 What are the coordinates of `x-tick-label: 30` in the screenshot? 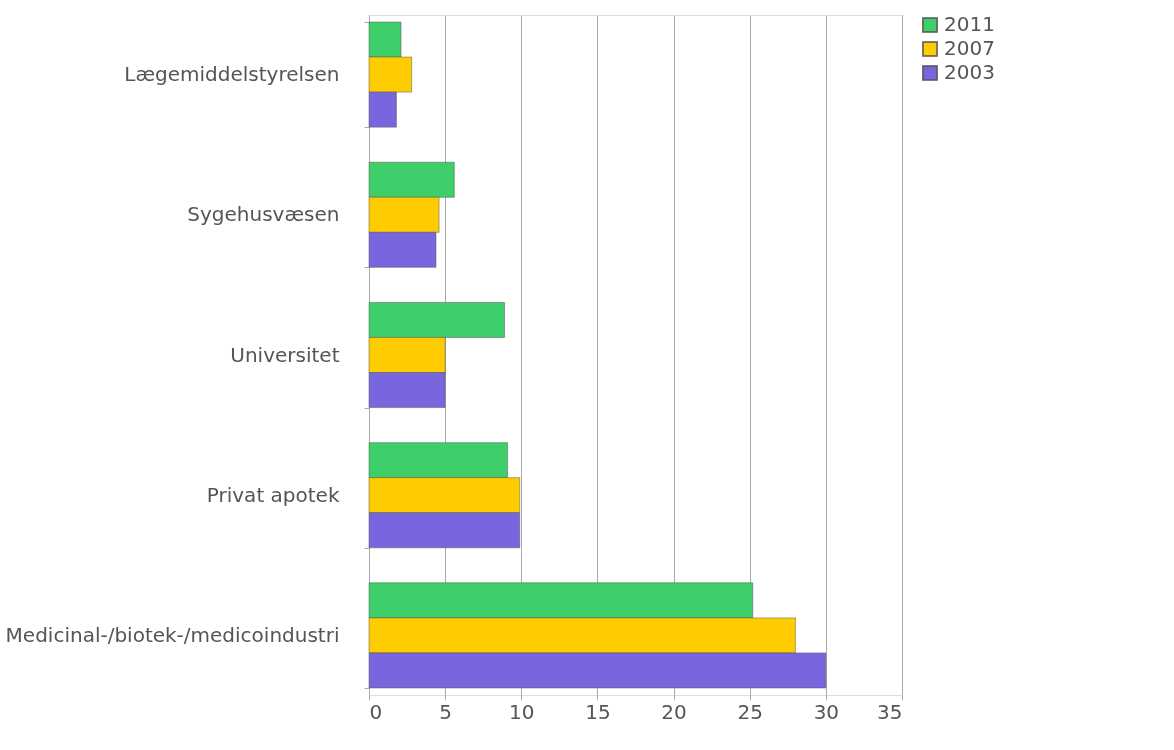 It's located at (826, 711).